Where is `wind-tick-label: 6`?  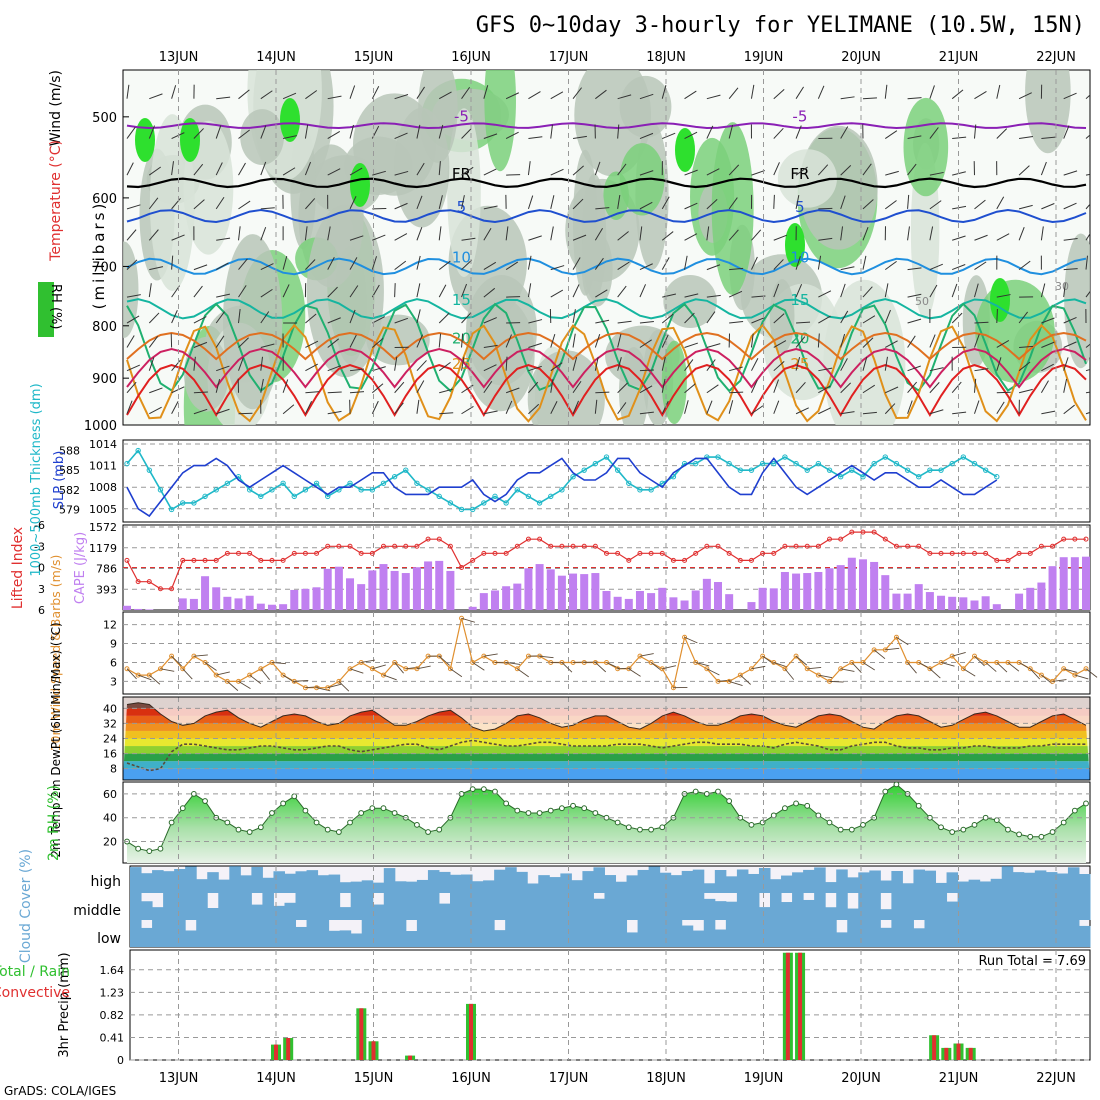
wind-tick-label: 6 is located at coordinates (113, 662).